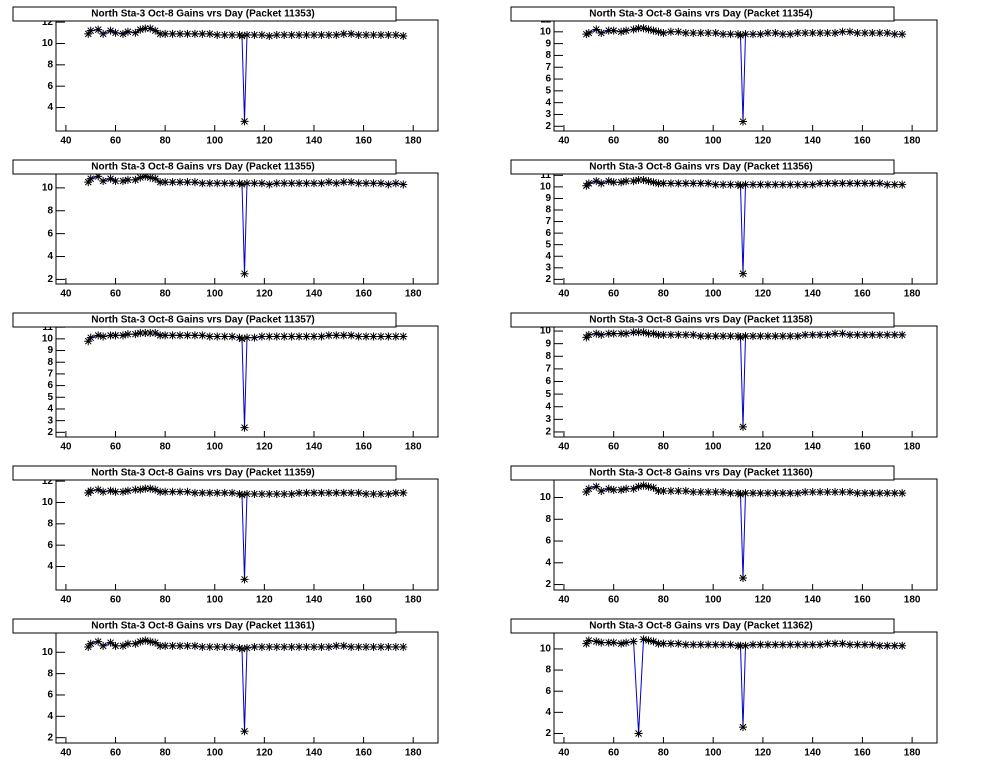  Describe the element at coordinates (548, 343) in the screenshot. I see `y-tick-label: 9` at that location.